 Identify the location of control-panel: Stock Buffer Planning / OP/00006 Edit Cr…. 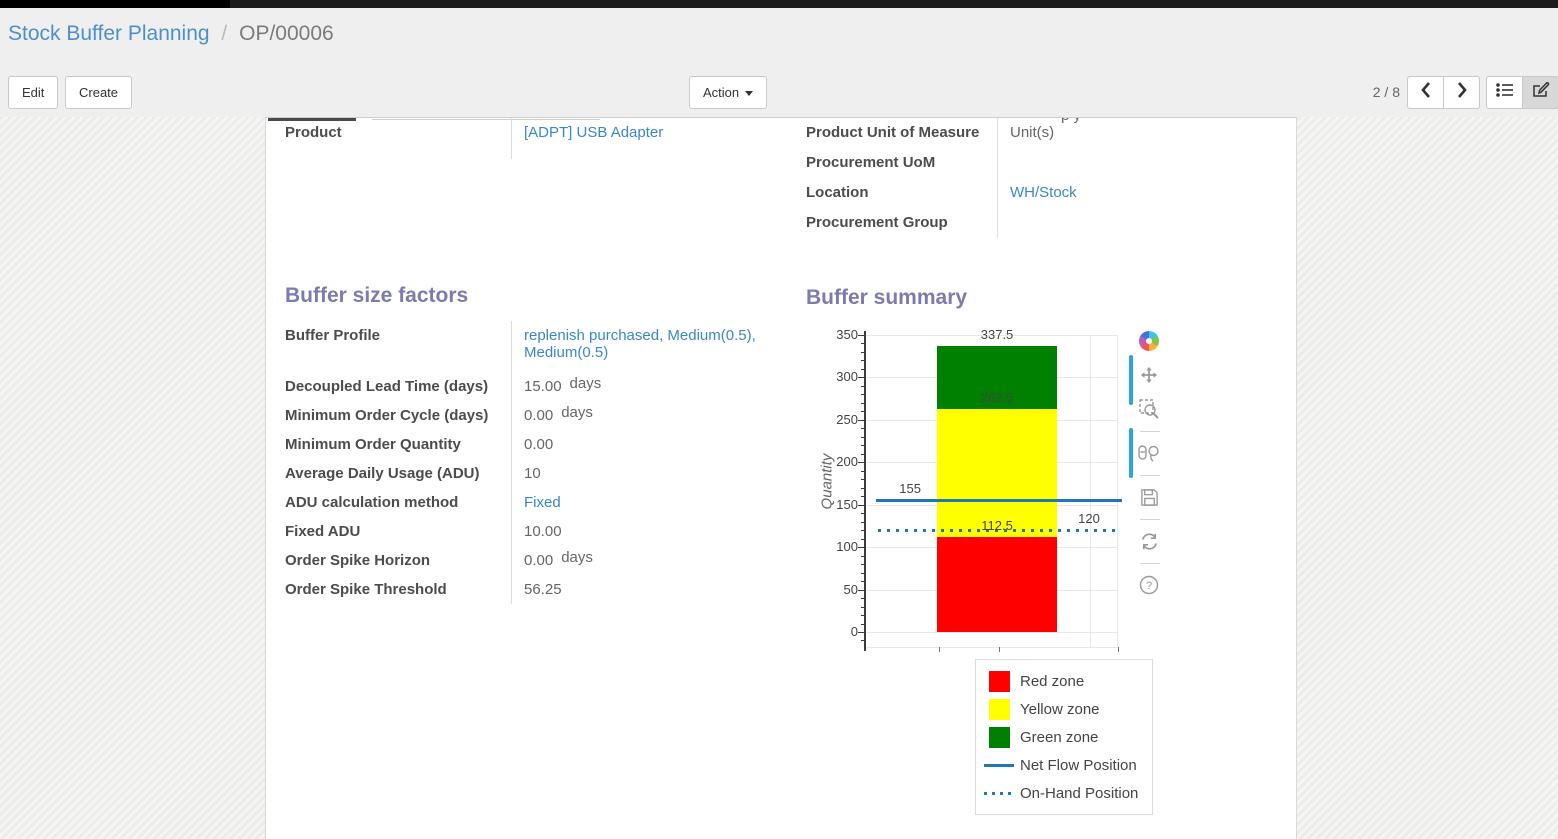
(779, 62).